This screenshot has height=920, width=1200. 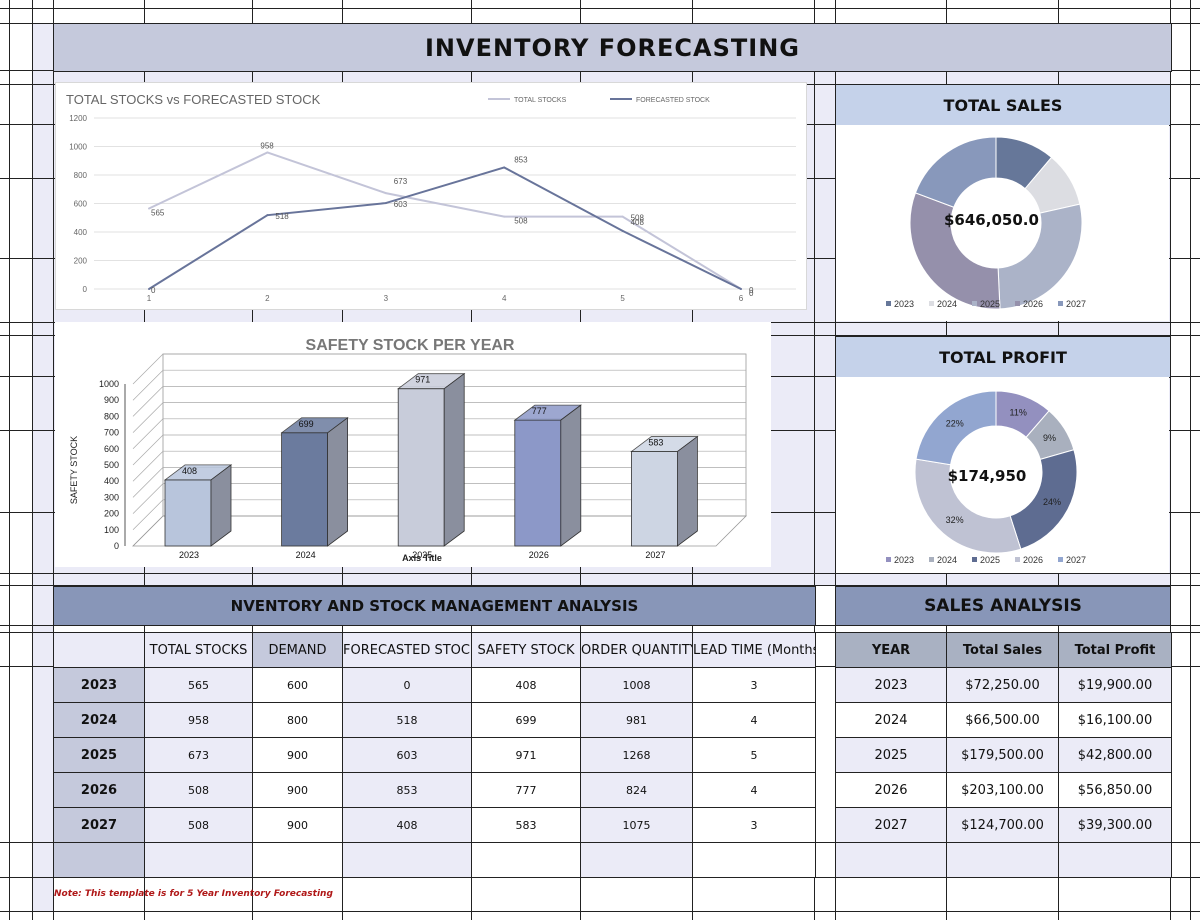 What do you see at coordinates (526, 790) in the screenshot?
I see `table-cell: 777` at bounding box center [526, 790].